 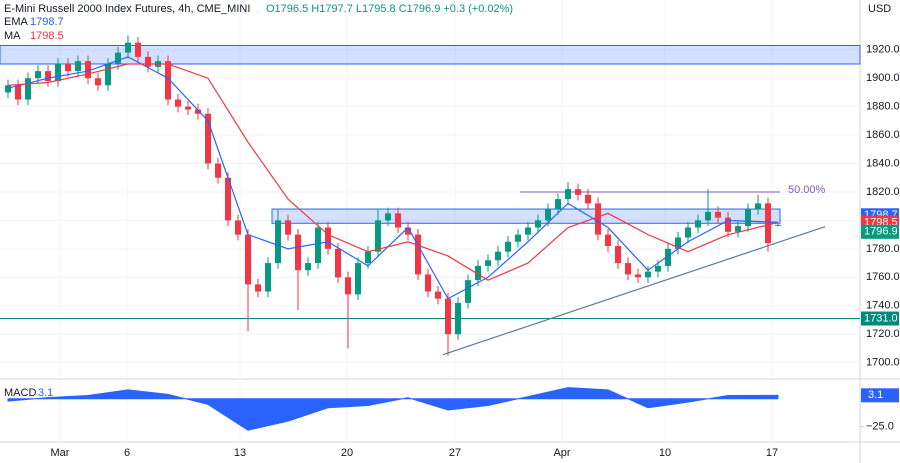 I want to click on fib-label: 50.00%, so click(x=807, y=190).